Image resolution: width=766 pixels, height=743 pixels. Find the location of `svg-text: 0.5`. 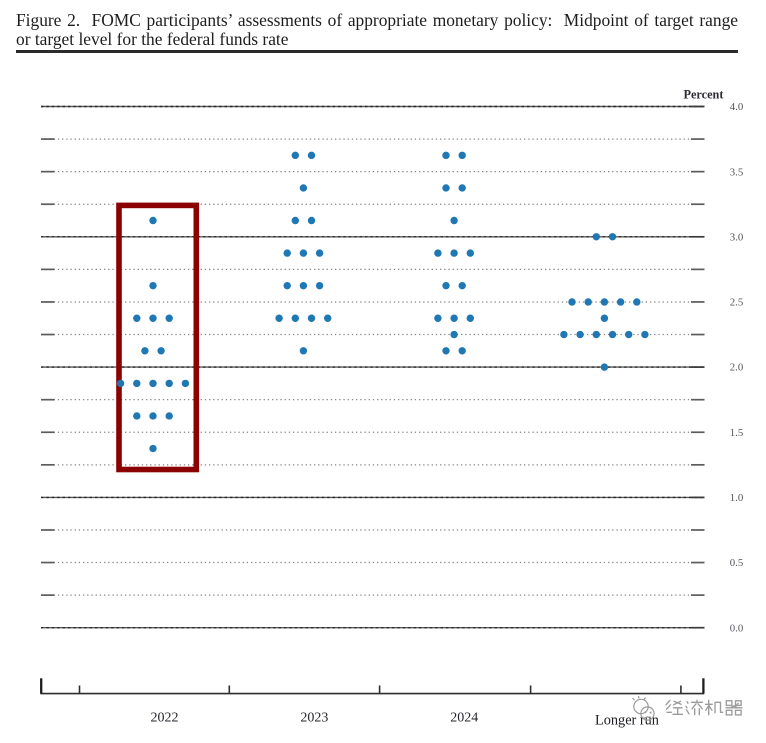

svg-text: 0.5 is located at coordinates (737, 563).